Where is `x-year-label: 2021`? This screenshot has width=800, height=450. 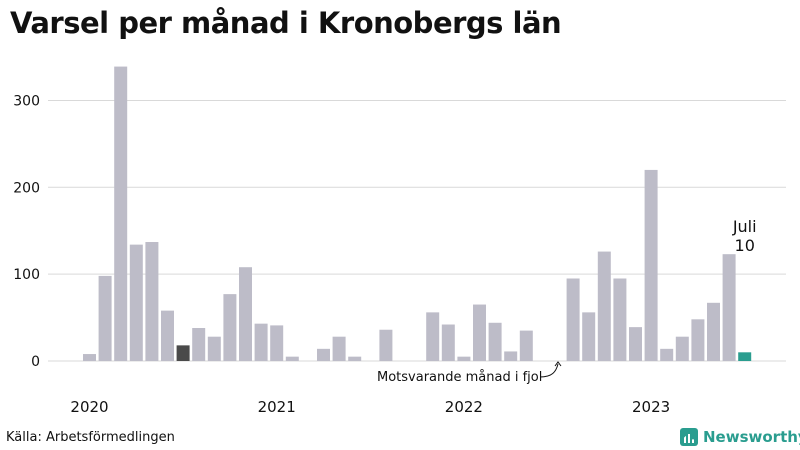 x-year-label: 2021 is located at coordinates (277, 407).